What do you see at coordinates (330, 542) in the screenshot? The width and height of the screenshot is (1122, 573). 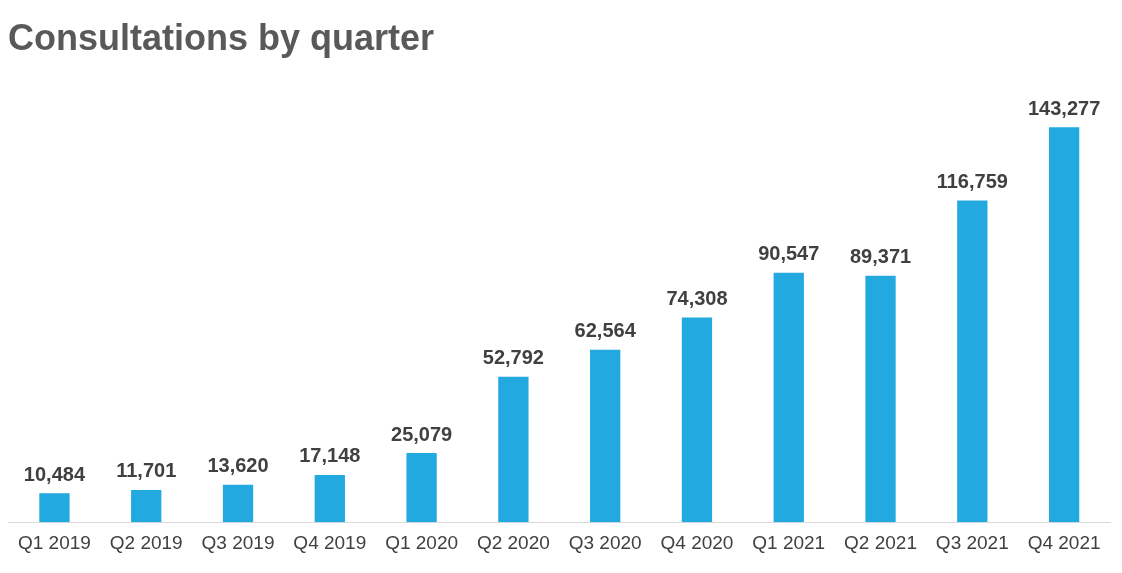 I see `x-tick-label: Q4 2019` at bounding box center [330, 542].